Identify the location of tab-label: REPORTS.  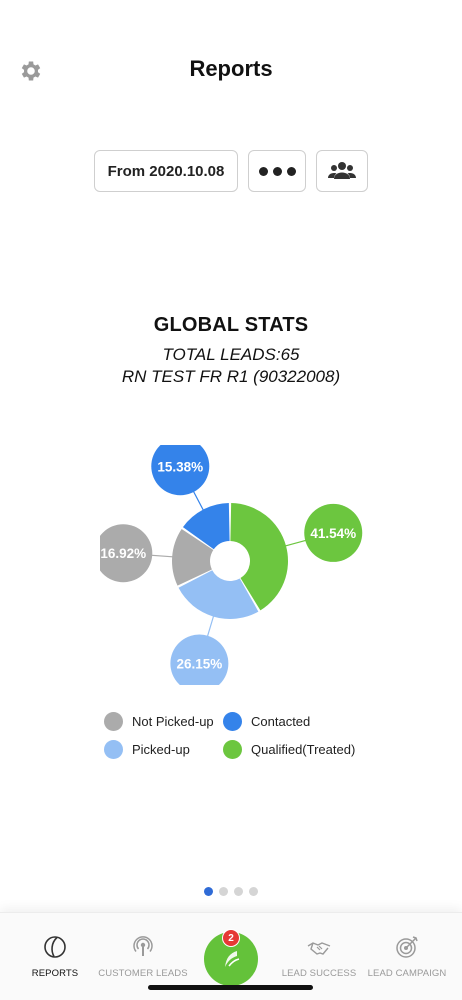
(55, 973).